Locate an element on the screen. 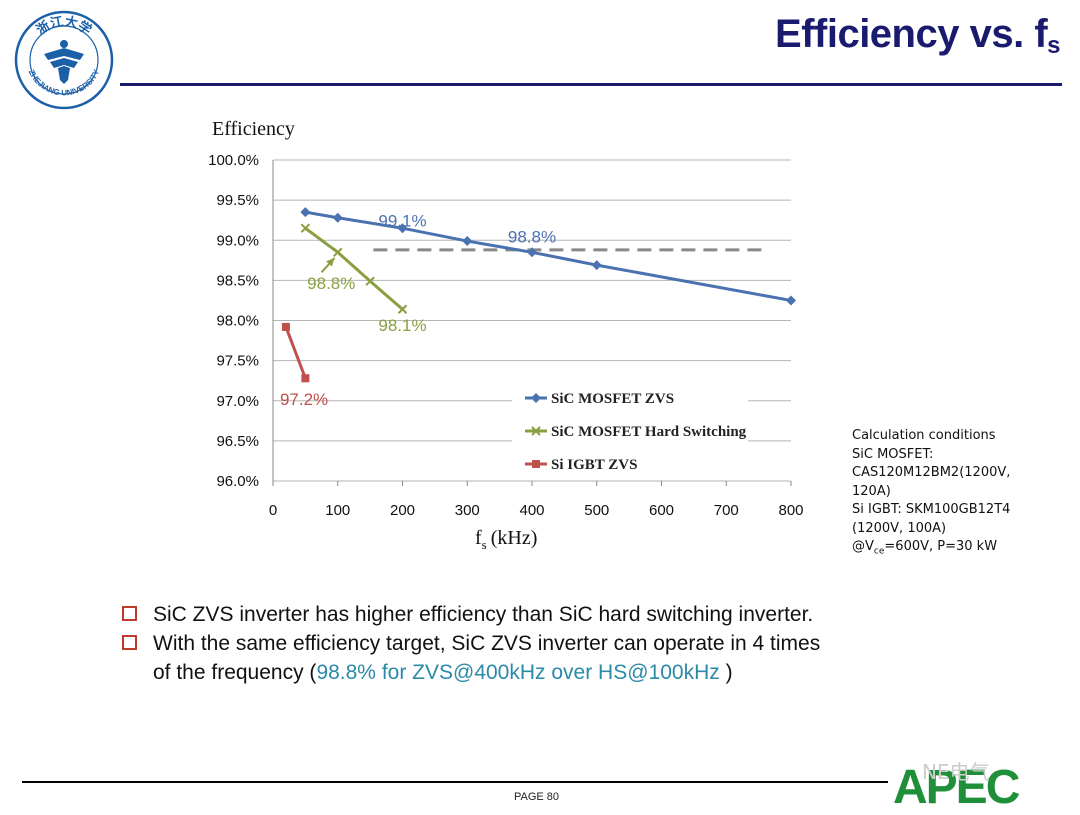 The image size is (1080, 815). legend-label: SiC MOSFET Hard Switching is located at coordinates (649, 432).